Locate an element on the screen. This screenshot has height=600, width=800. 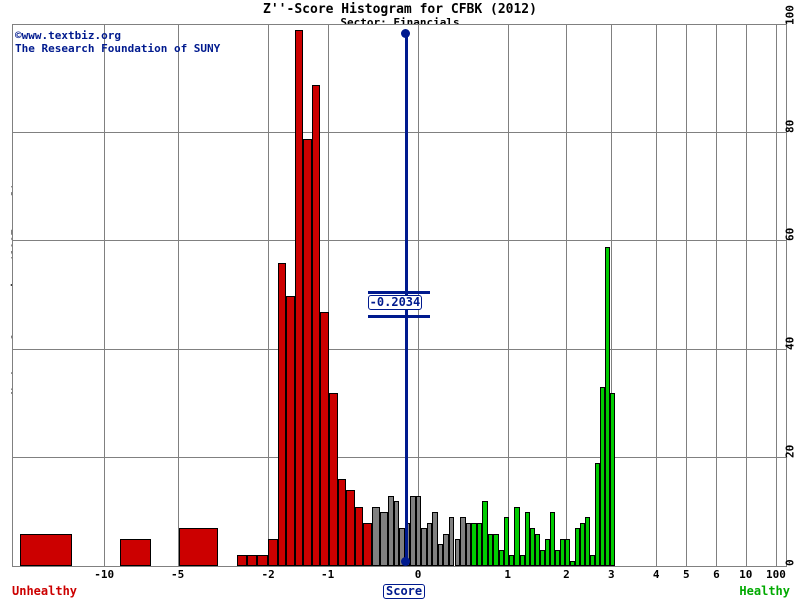
x-axis-tick-label: 0 is located at coordinates (418, 574).